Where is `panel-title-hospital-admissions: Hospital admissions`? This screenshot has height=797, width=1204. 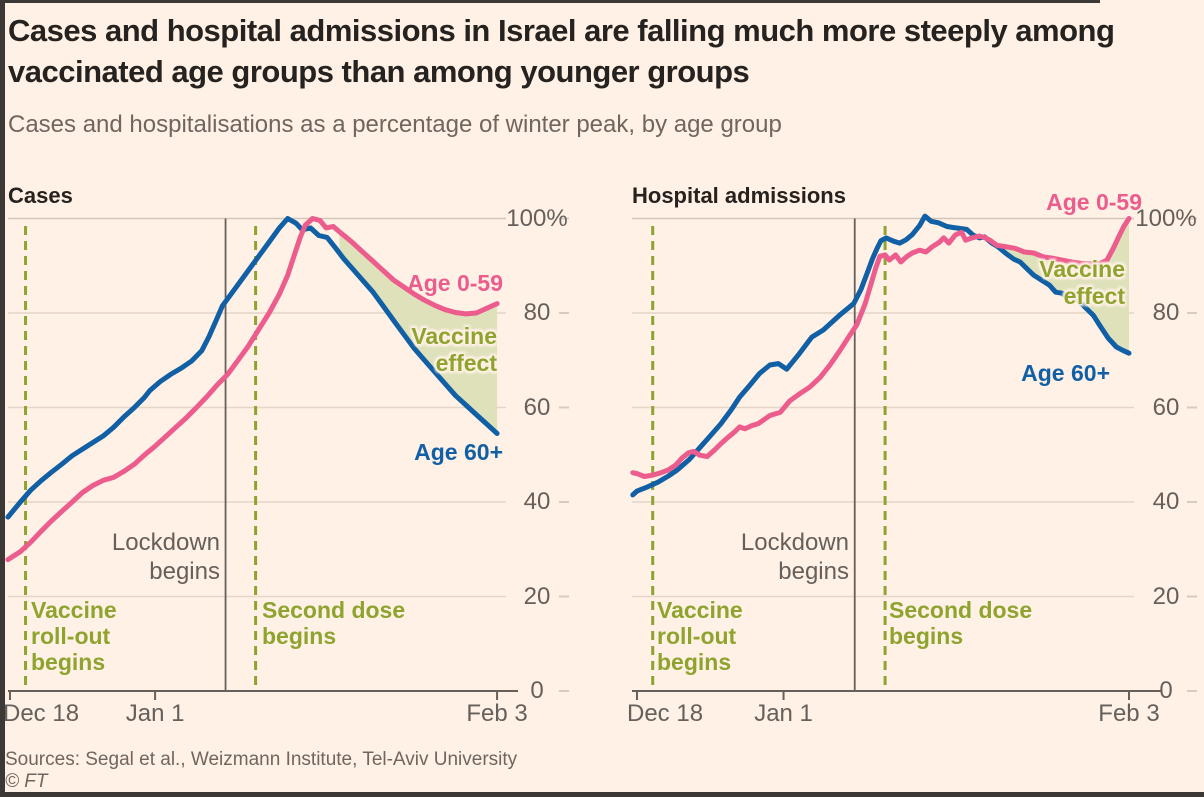 panel-title-hospital-admissions: Hospital admissions is located at coordinates (739, 195).